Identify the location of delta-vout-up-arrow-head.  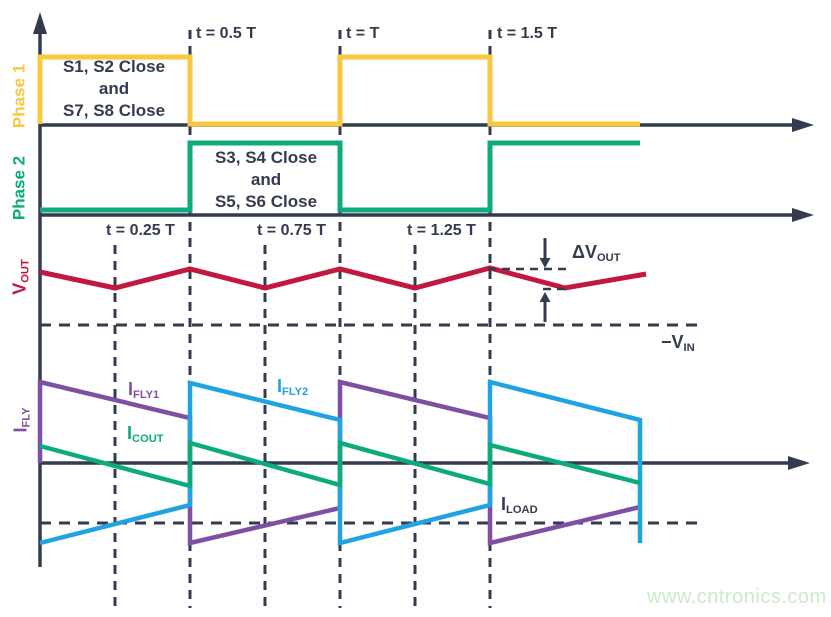
(545, 297).